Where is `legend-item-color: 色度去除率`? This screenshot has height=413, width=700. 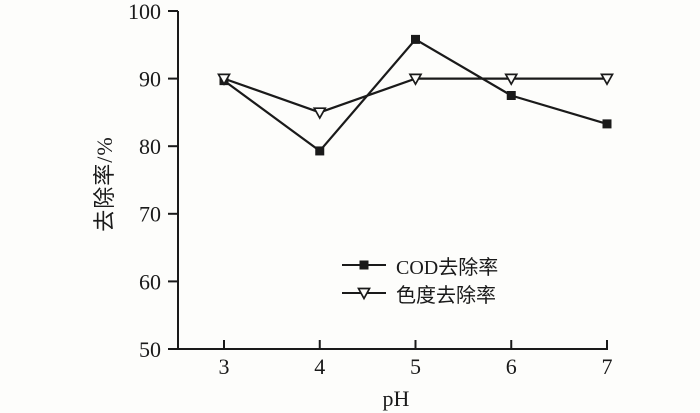 legend-item-color: 色度去除率 is located at coordinates (419, 293).